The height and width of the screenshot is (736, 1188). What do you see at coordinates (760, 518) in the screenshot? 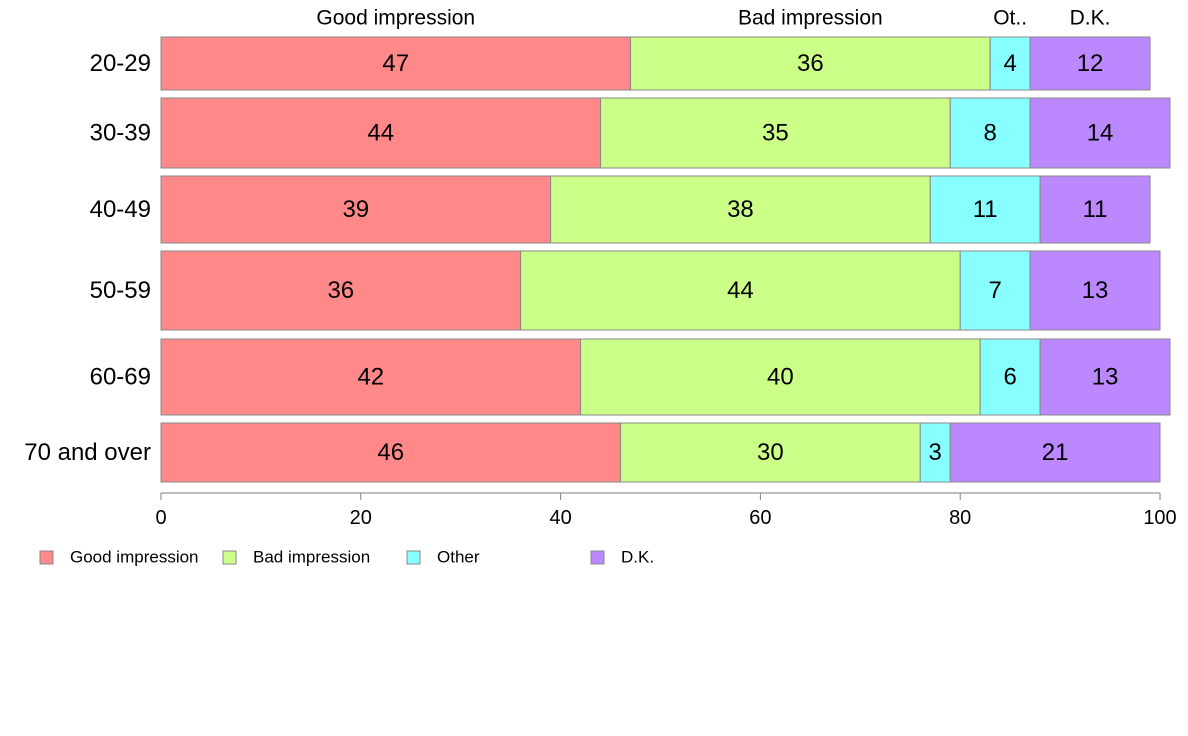
I see `x-tick-label: 60` at bounding box center [760, 518].